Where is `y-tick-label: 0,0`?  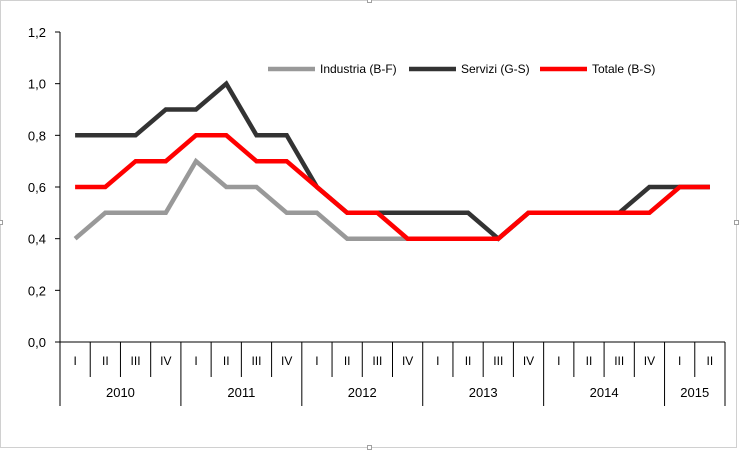 y-tick-label: 0,0 is located at coordinates (37, 342).